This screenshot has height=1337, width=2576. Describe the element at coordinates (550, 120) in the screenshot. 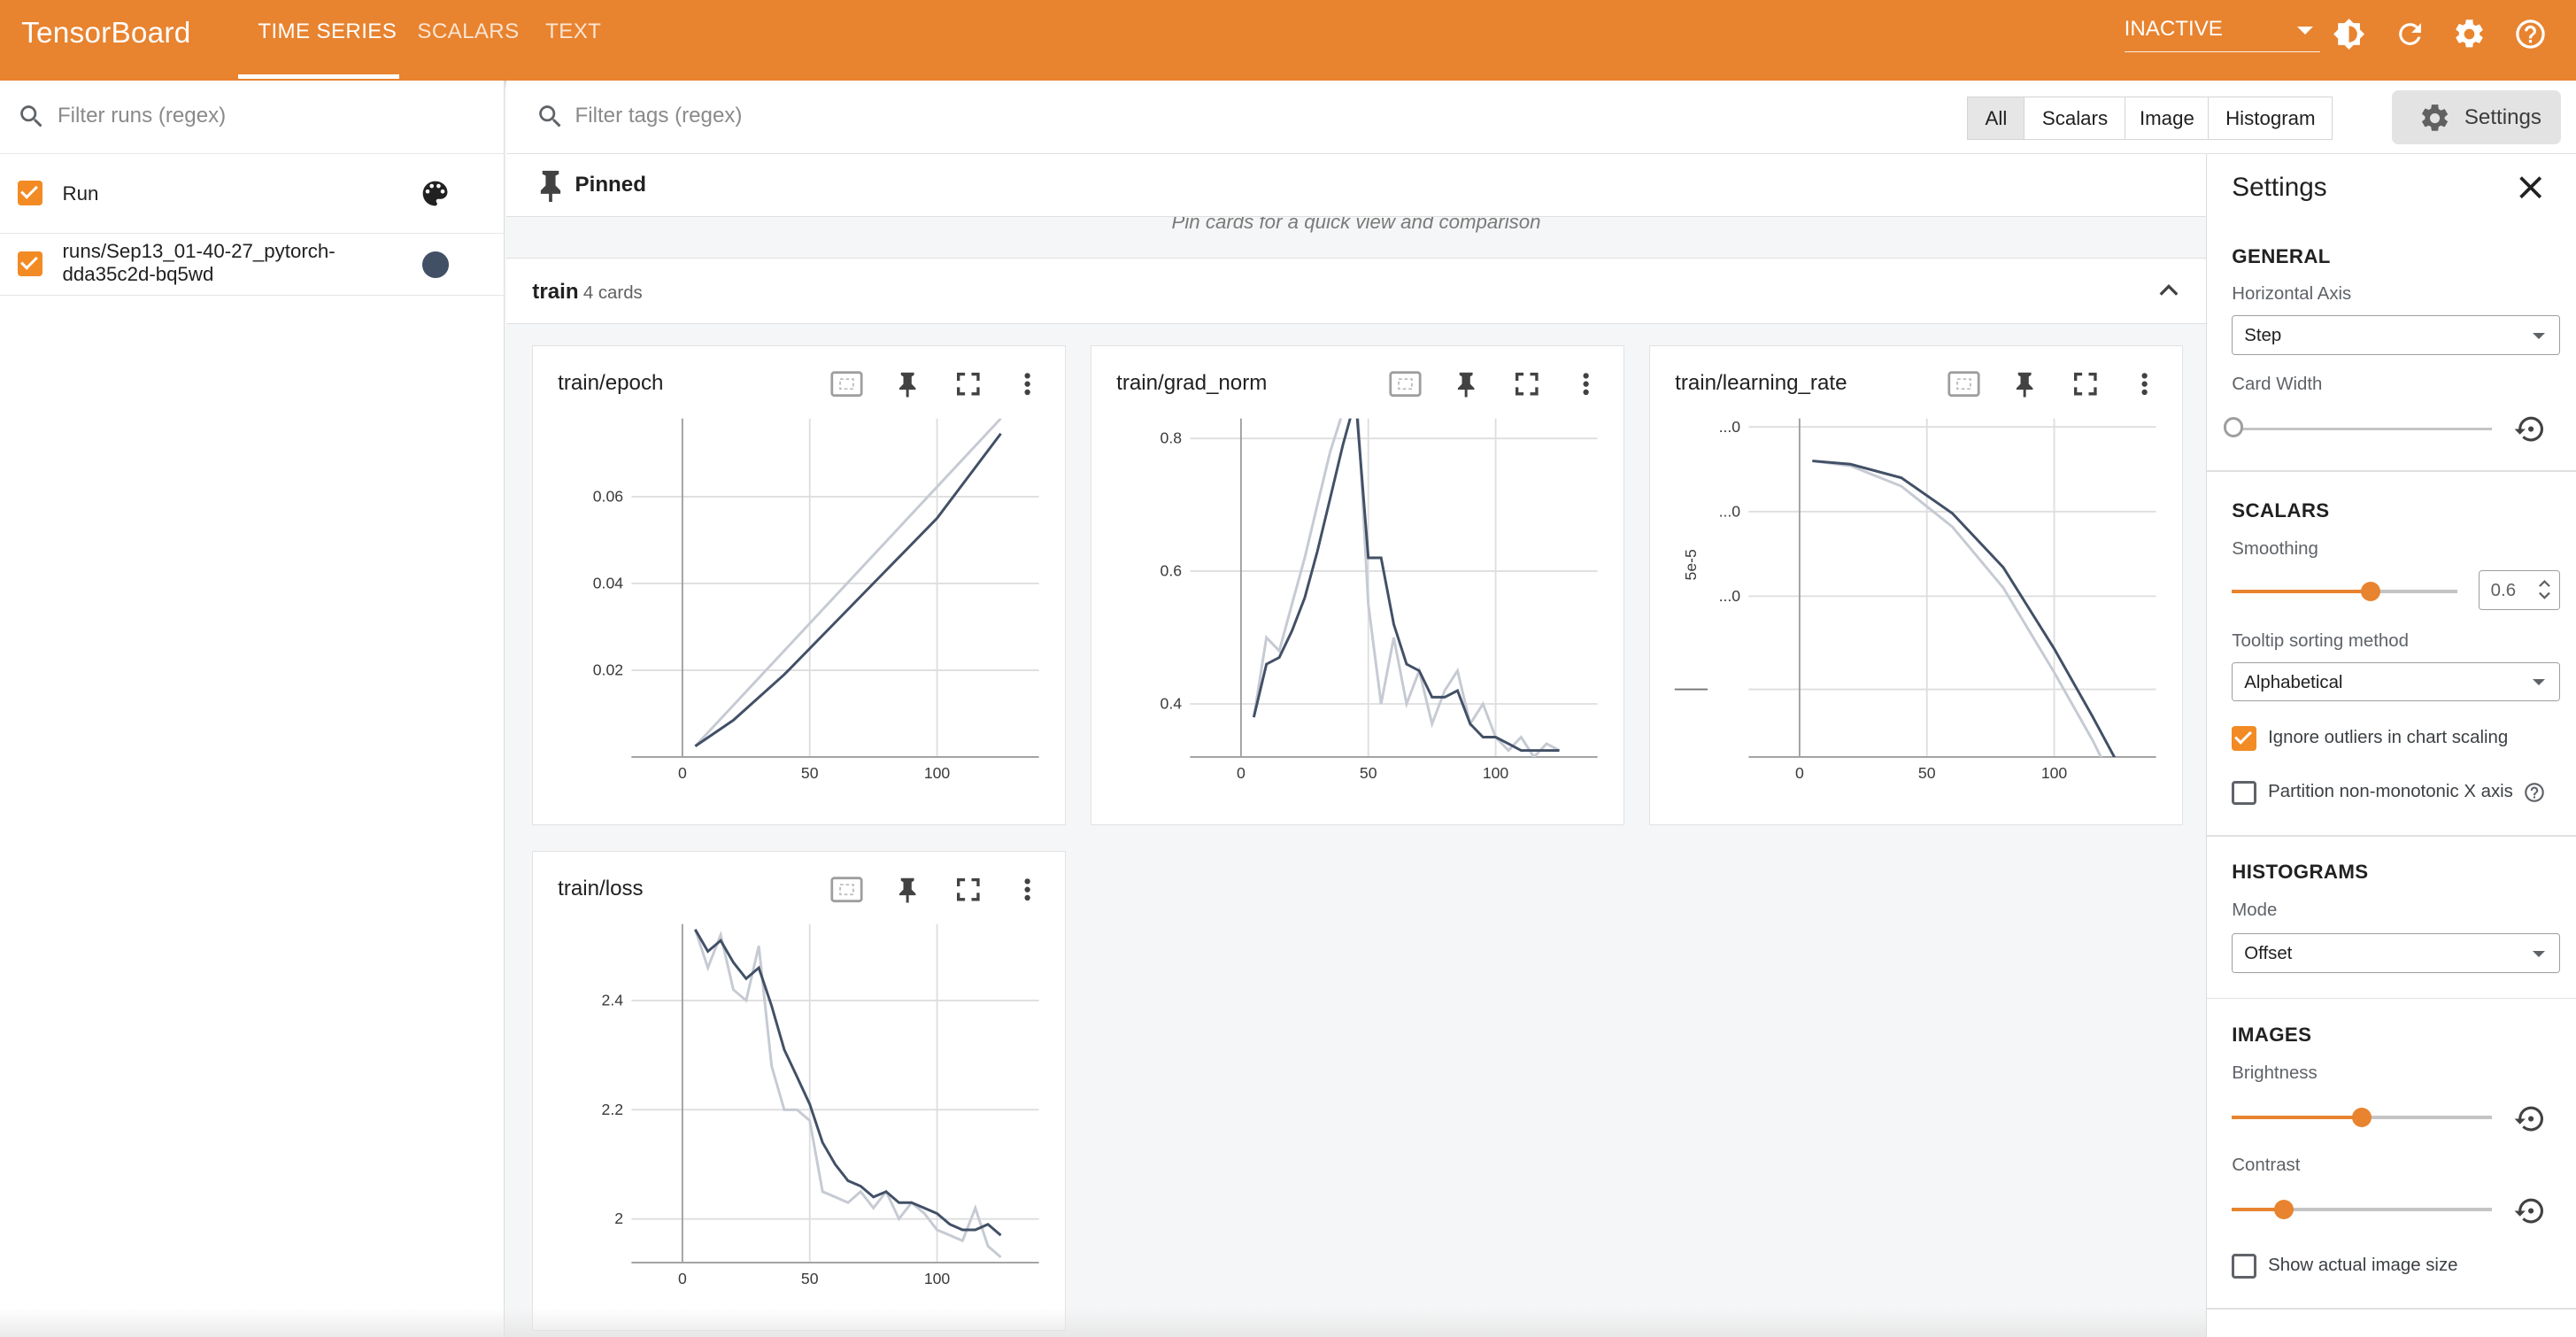

I see `search-icon` at that location.